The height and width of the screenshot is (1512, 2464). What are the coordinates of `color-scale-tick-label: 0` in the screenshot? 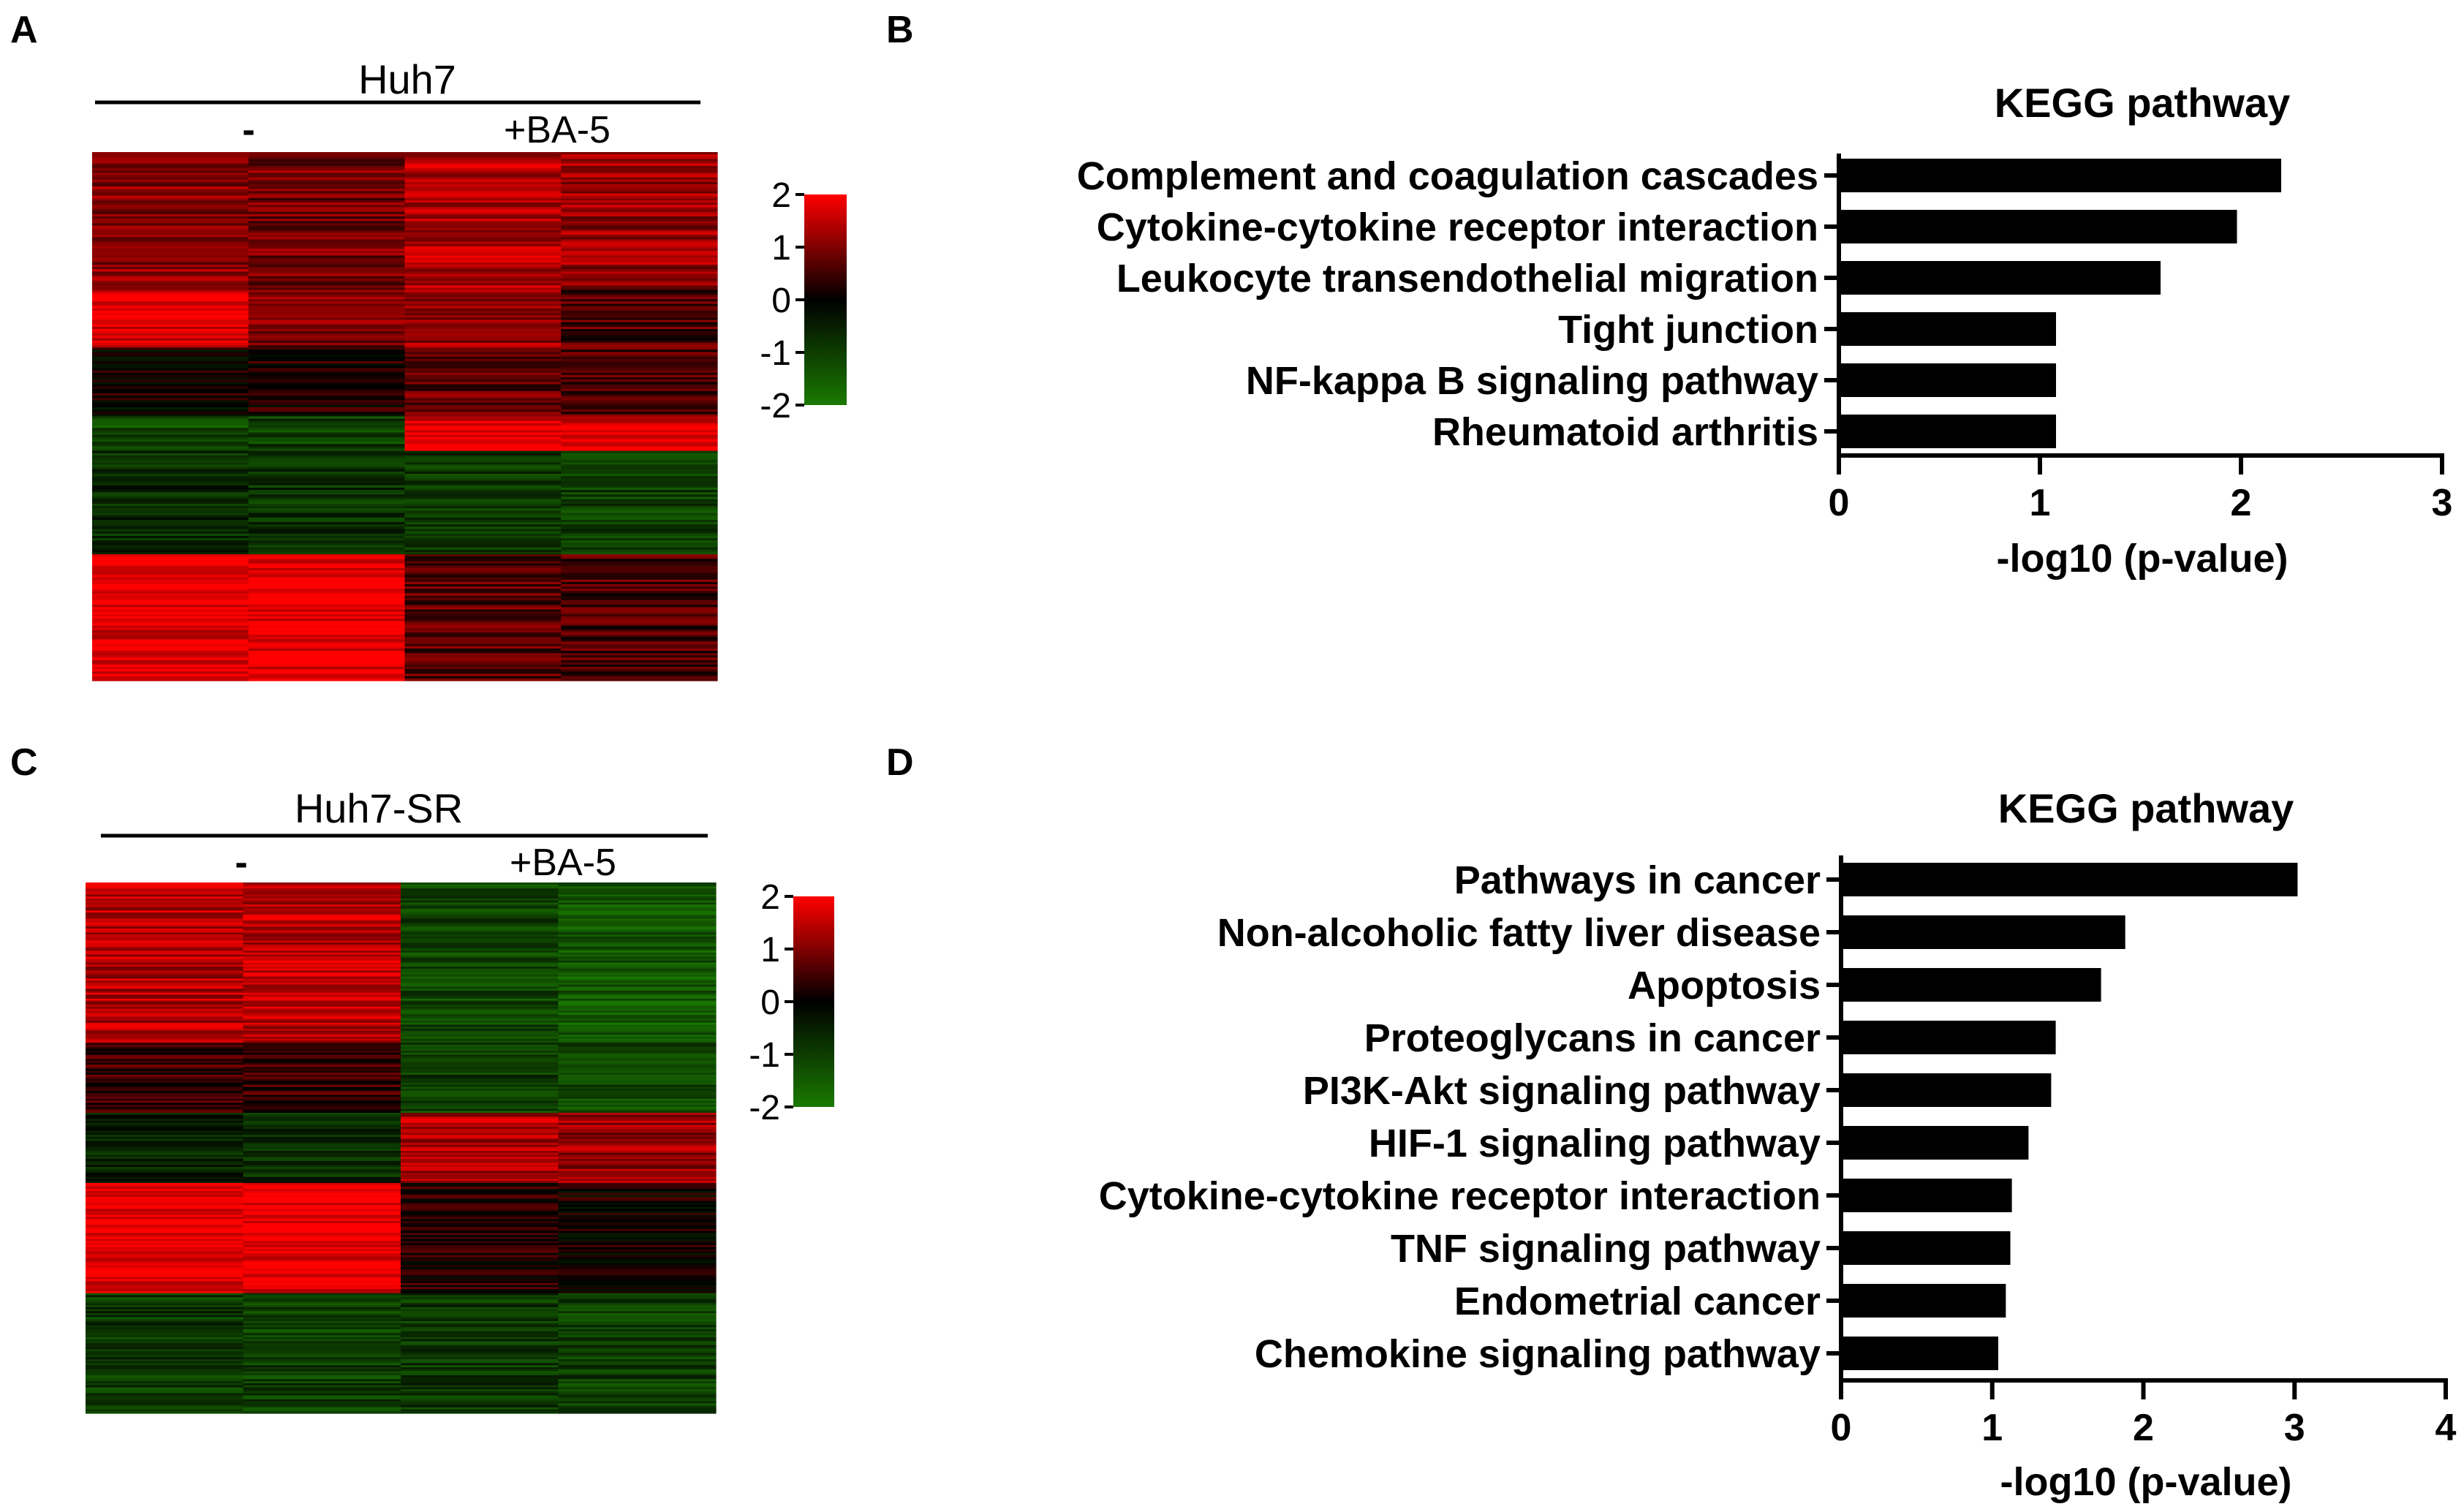 It's located at (781, 300).